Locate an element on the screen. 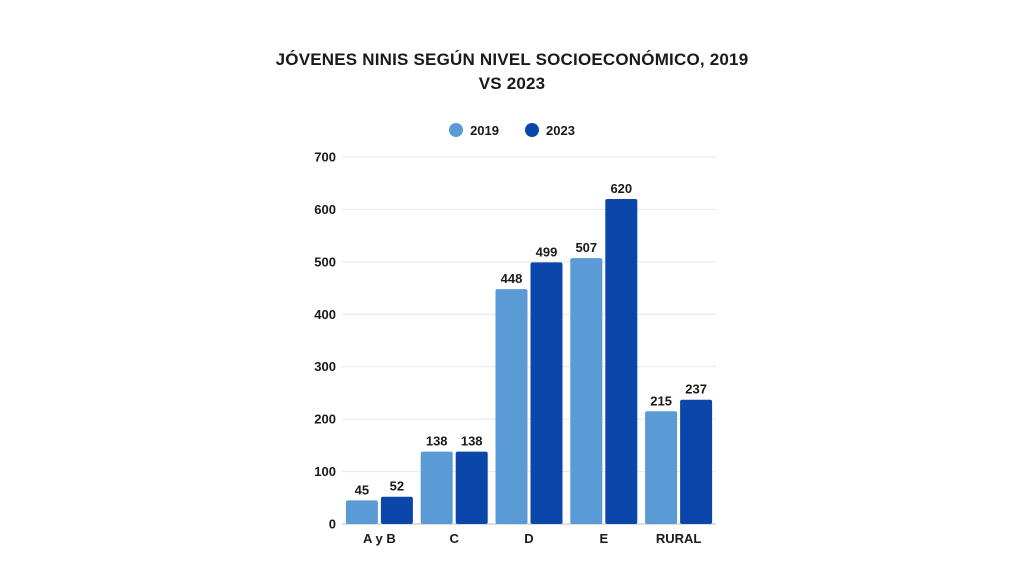  legend-item-2023: 2023 is located at coordinates (550, 130).